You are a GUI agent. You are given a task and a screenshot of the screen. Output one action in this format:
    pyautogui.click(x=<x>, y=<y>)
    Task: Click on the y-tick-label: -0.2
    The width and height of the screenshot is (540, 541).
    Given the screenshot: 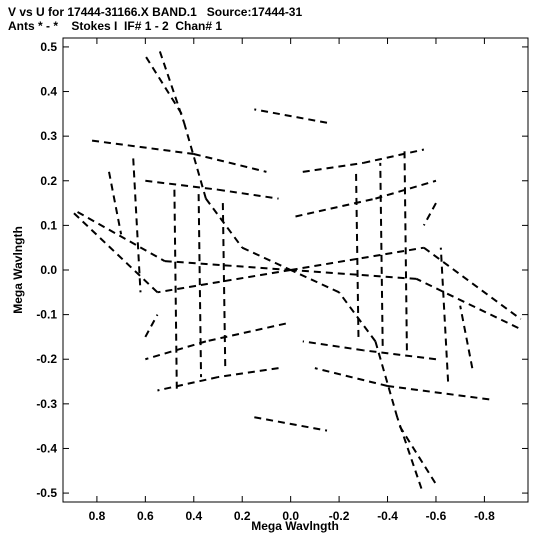 What is the action you would take?
    pyautogui.click(x=46, y=359)
    